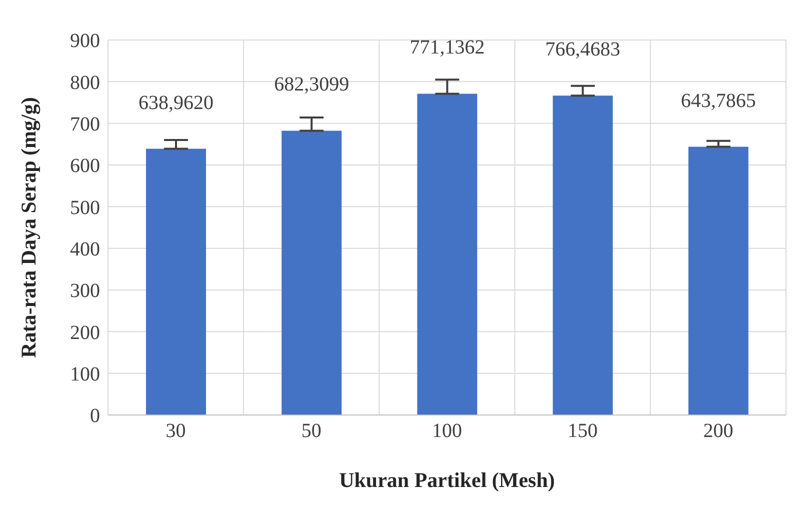 The image size is (808, 515). What do you see at coordinates (176, 103) in the screenshot?
I see `data-label: 638,9620` at bounding box center [176, 103].